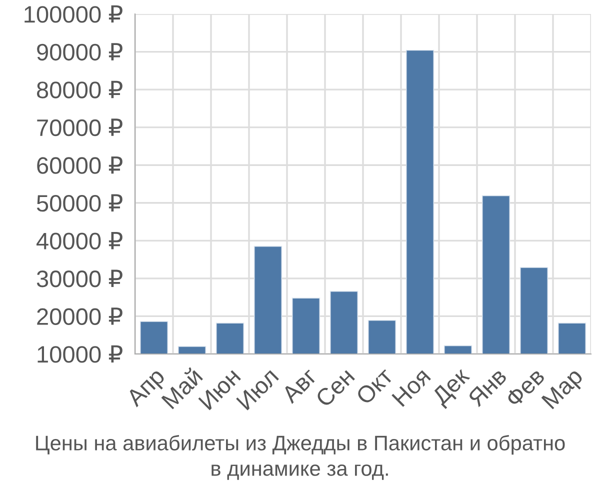 This screenshot has width=600, height=500. I want to click on x-tick-label: Мар, so click(564, 390).